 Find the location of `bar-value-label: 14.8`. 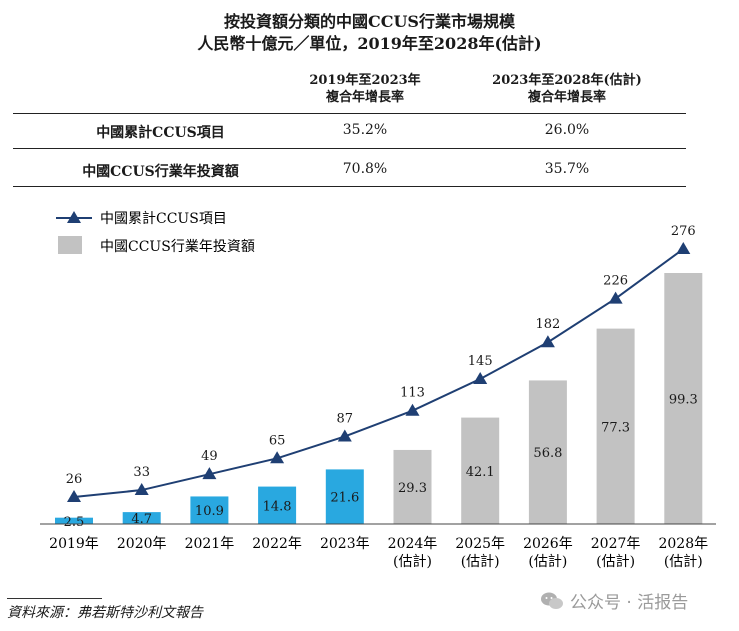

bar-value-label: 14.8 is located at coordinates (277, 506).